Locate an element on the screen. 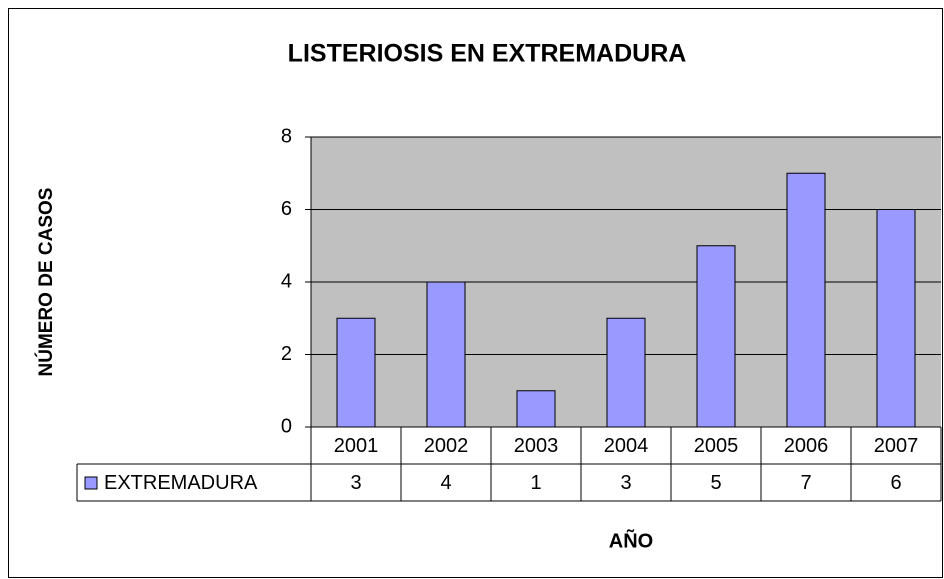 This screenshot has width=944, height=579. table-value: 6 is located at coordinates (895, 483).